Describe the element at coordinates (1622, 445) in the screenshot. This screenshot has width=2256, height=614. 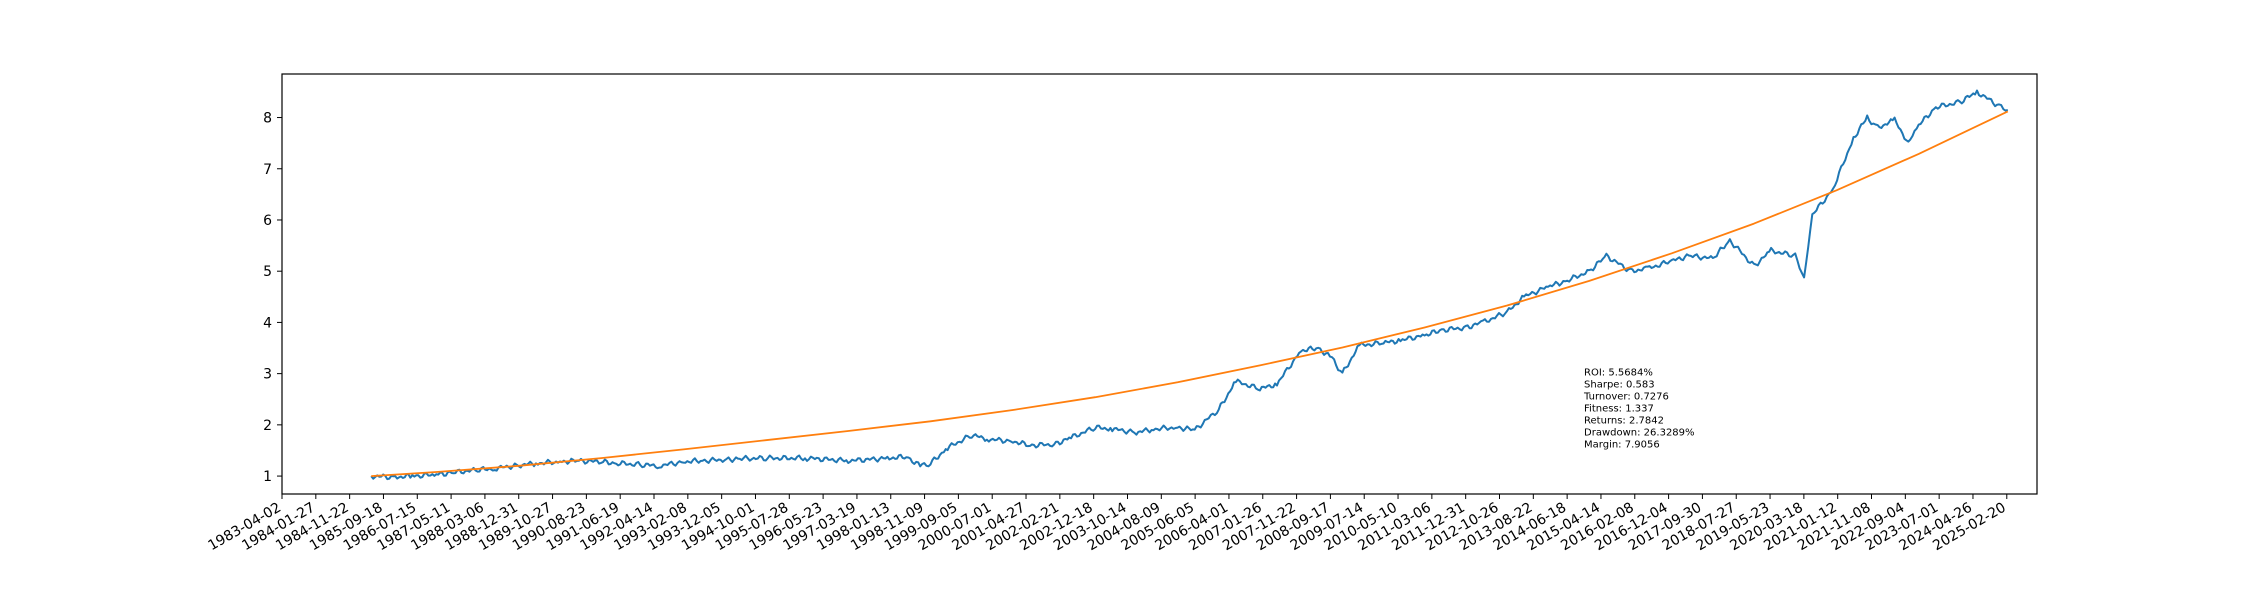
I see `stat-line: Margin: 7.9056` at that location.